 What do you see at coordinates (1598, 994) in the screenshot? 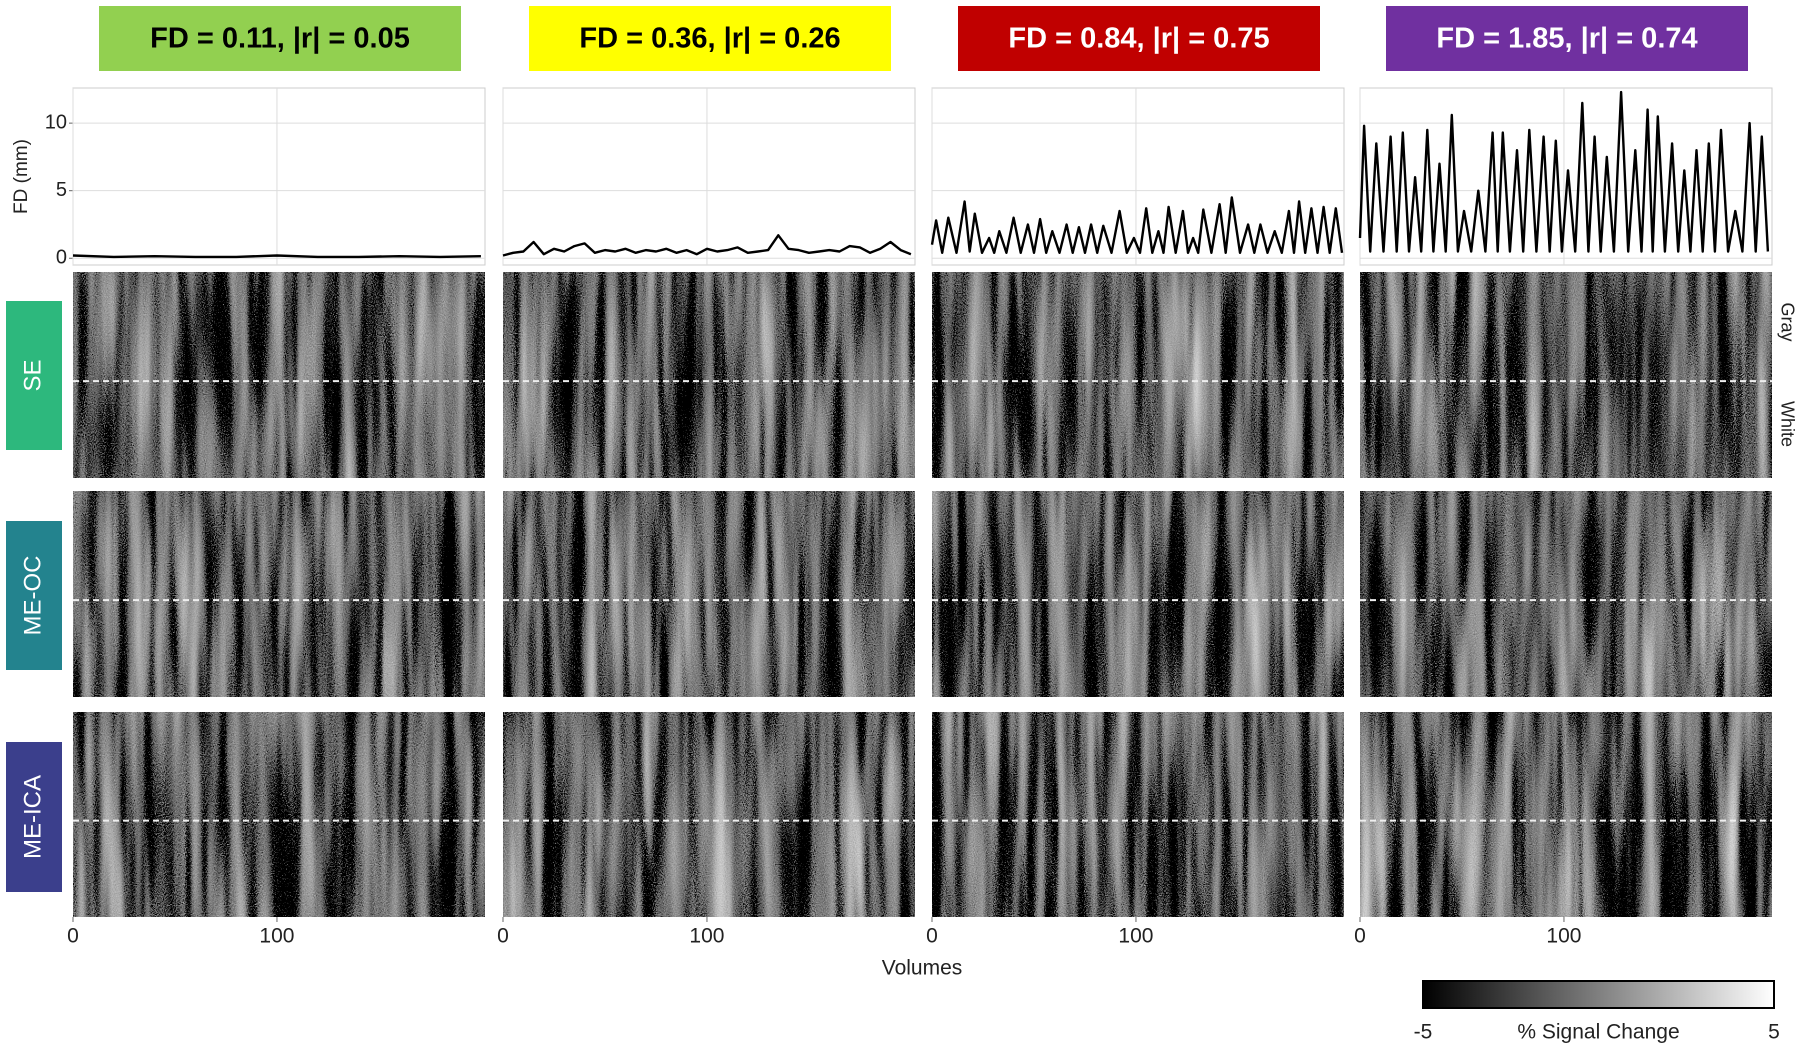
I see `colorbar` at bounding box center [1598, 994].